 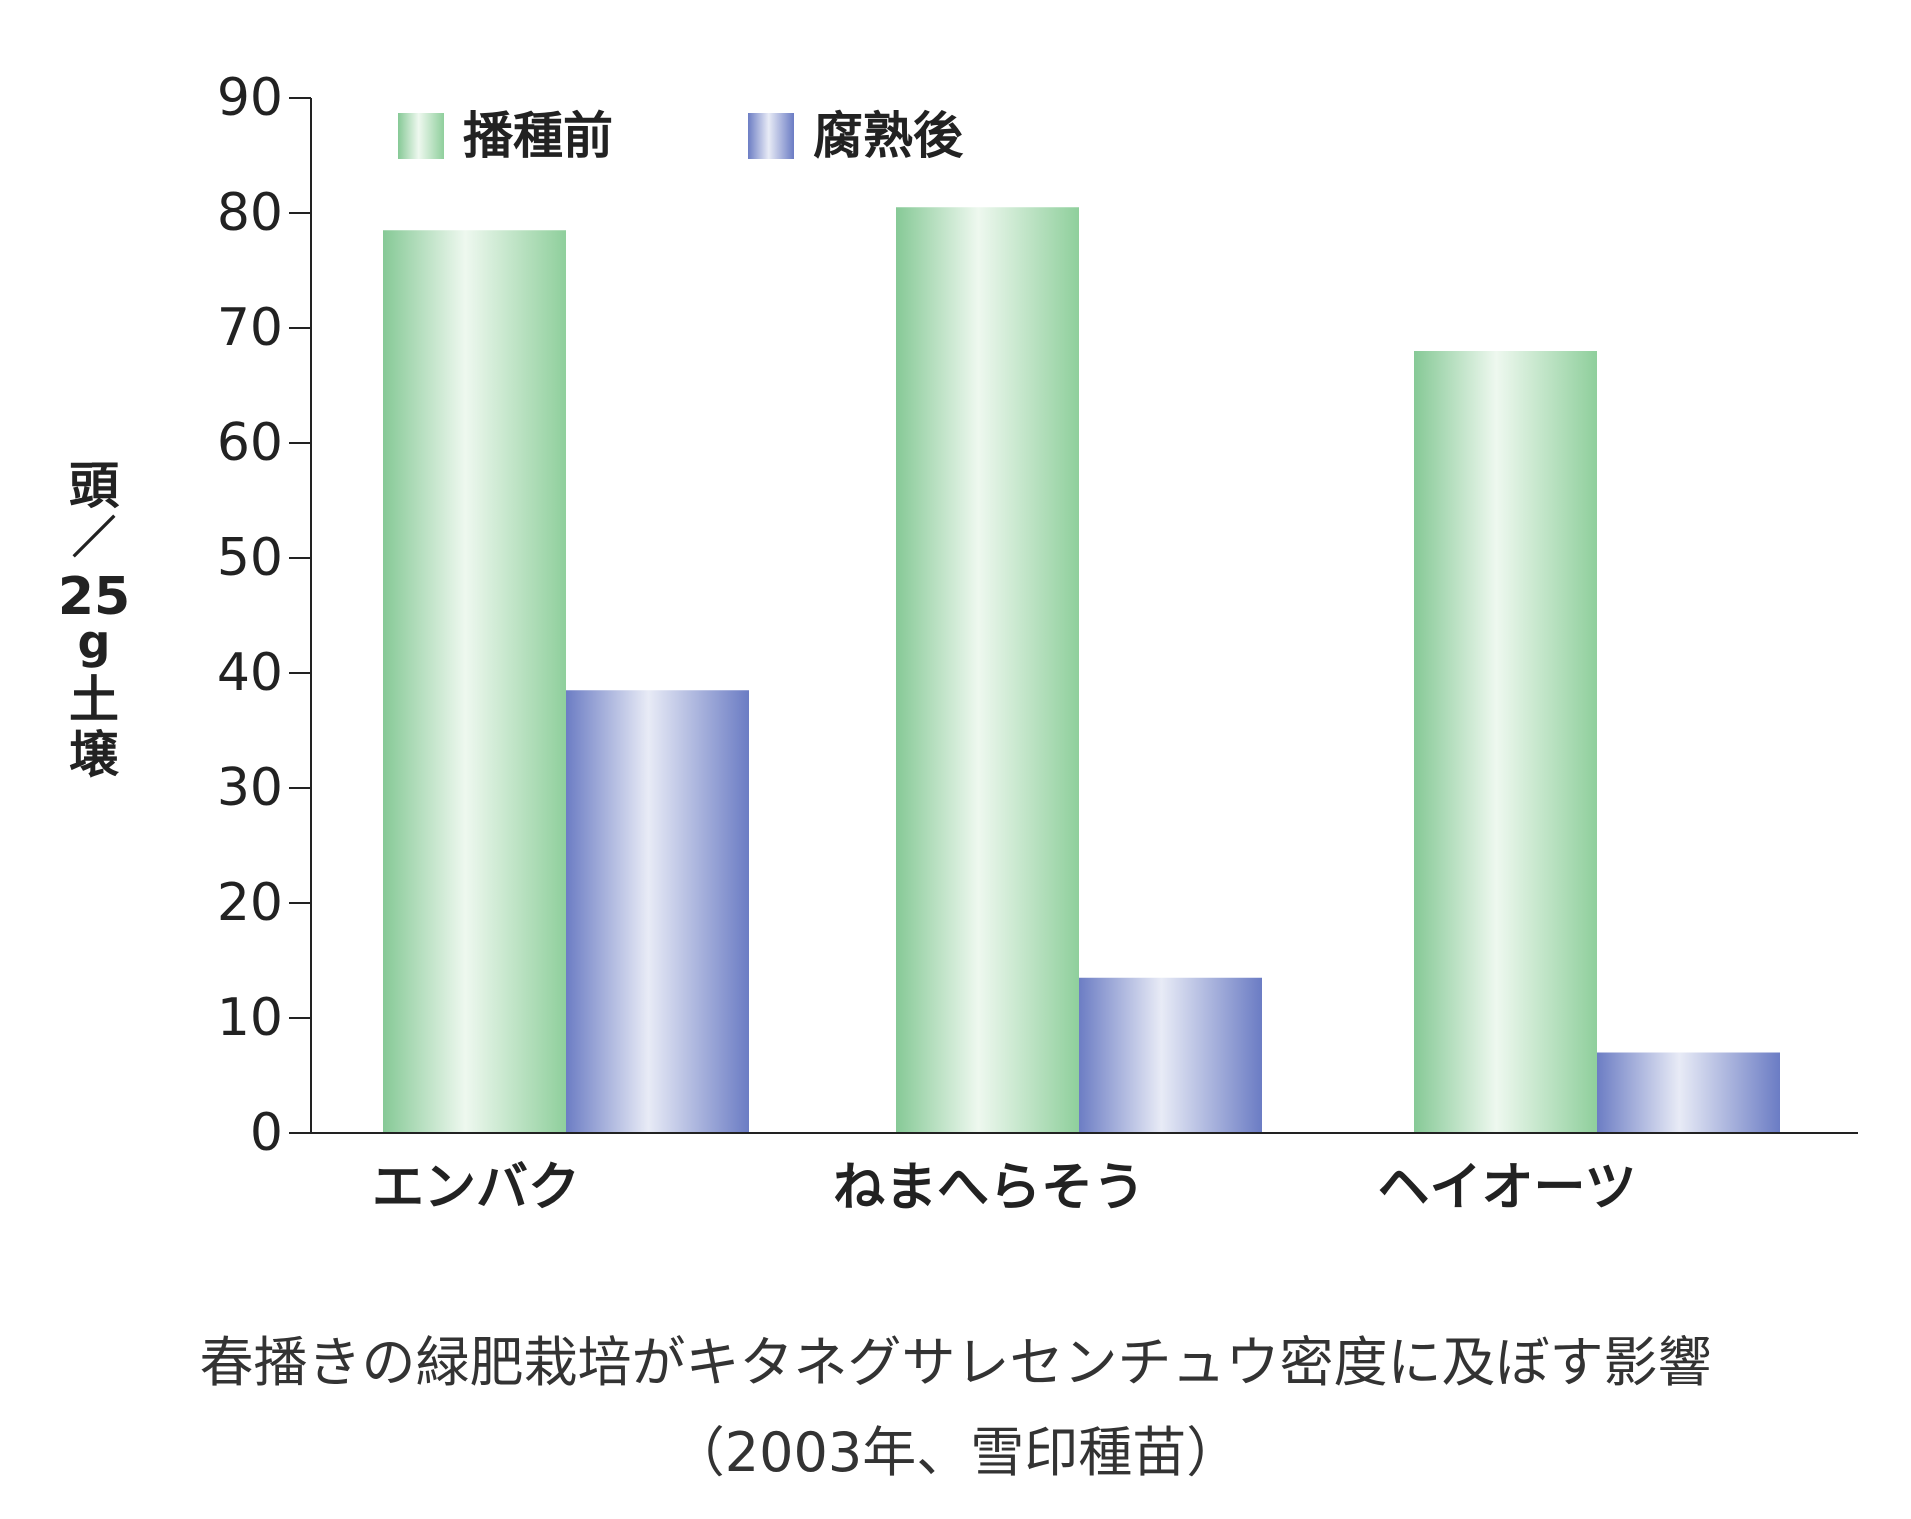 What do you see at coordinates (94, 538) in the screenshot?
I see `y-axis-label-part: ／` at bounding box center [94, 538].